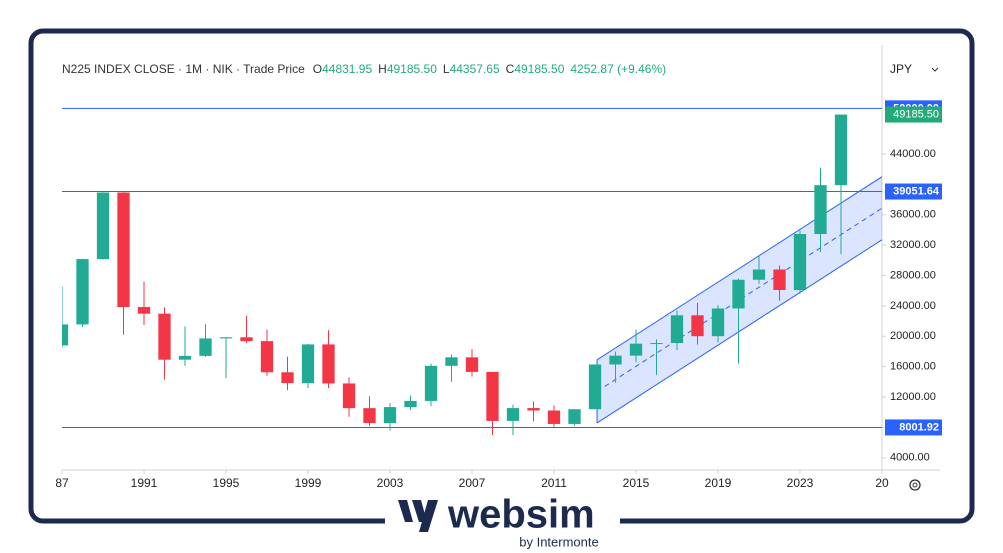 This screenshot has width=1003, height=553. I want to click on ohlc-value: 44831.95, so click(347, 69).